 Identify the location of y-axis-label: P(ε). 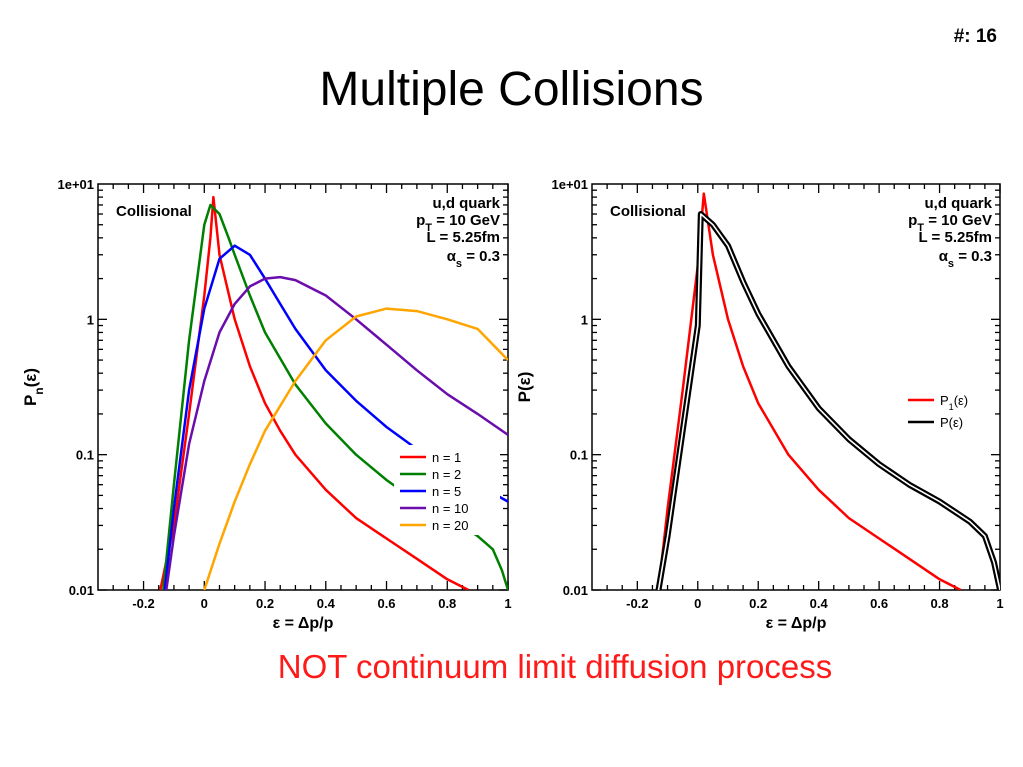
(524, 387).